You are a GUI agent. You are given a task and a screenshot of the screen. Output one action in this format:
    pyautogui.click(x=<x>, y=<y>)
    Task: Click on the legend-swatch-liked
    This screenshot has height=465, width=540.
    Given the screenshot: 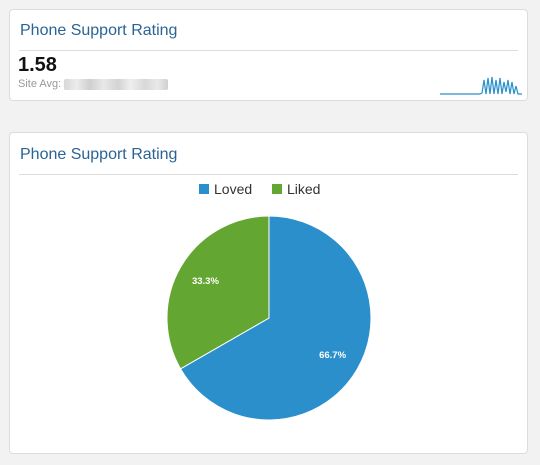 What is the action you would take?
    pyautogui.click(x=277, y=189)
    